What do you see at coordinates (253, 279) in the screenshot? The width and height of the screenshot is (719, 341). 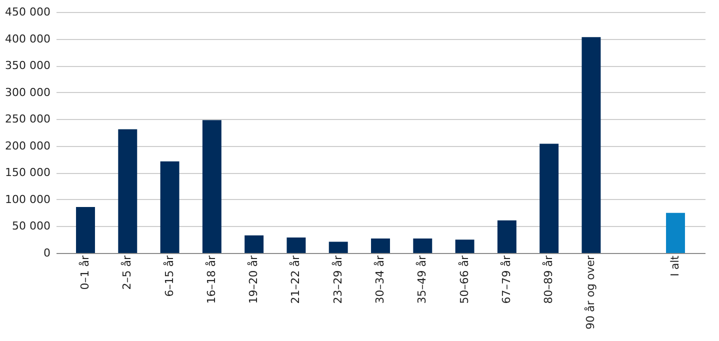 I see `x-tick-label: 19–20 år` at bounding box center [253, 279].